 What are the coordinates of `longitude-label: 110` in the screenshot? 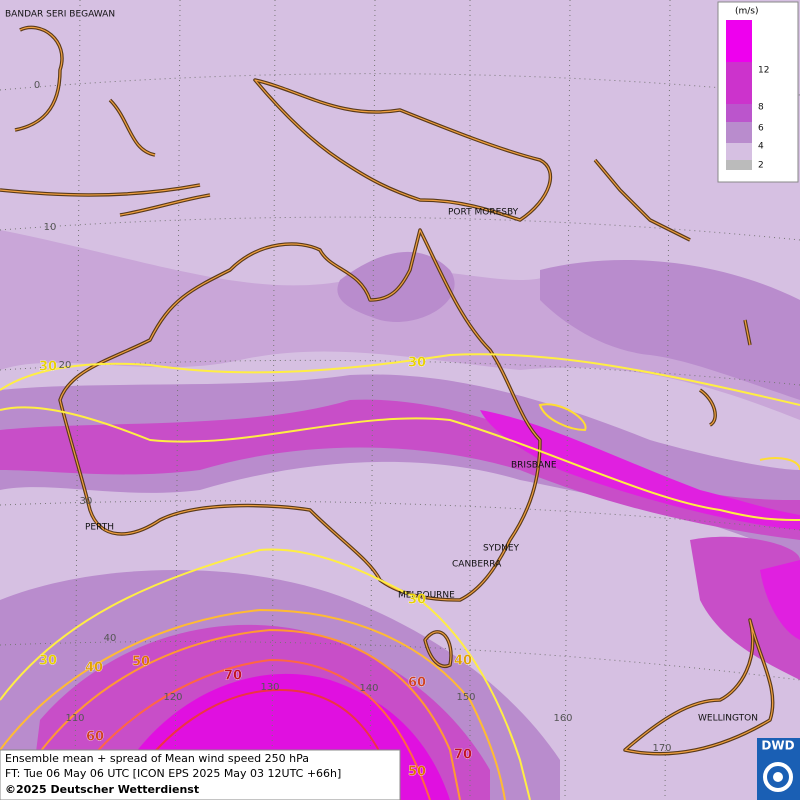 It's located at (74, 718).